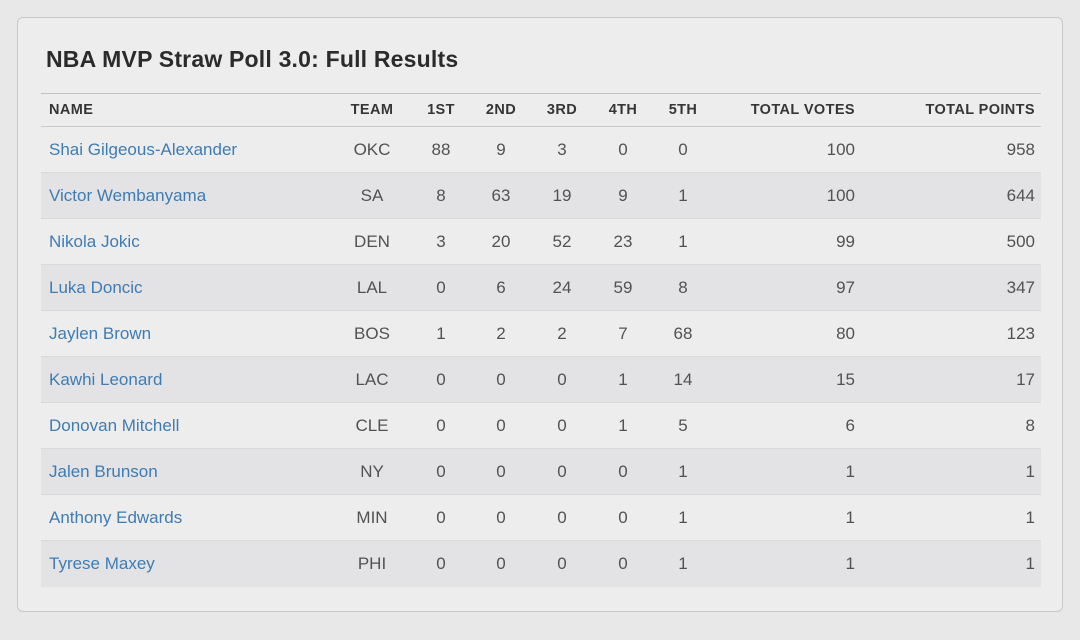 This screenshot has height=640, width=1080. Describe the element at coordinates (541, 195) in the screenshot. I see `table-row: Victor Wembanyama SA 8 63 19 9 1 100 644` at that location.